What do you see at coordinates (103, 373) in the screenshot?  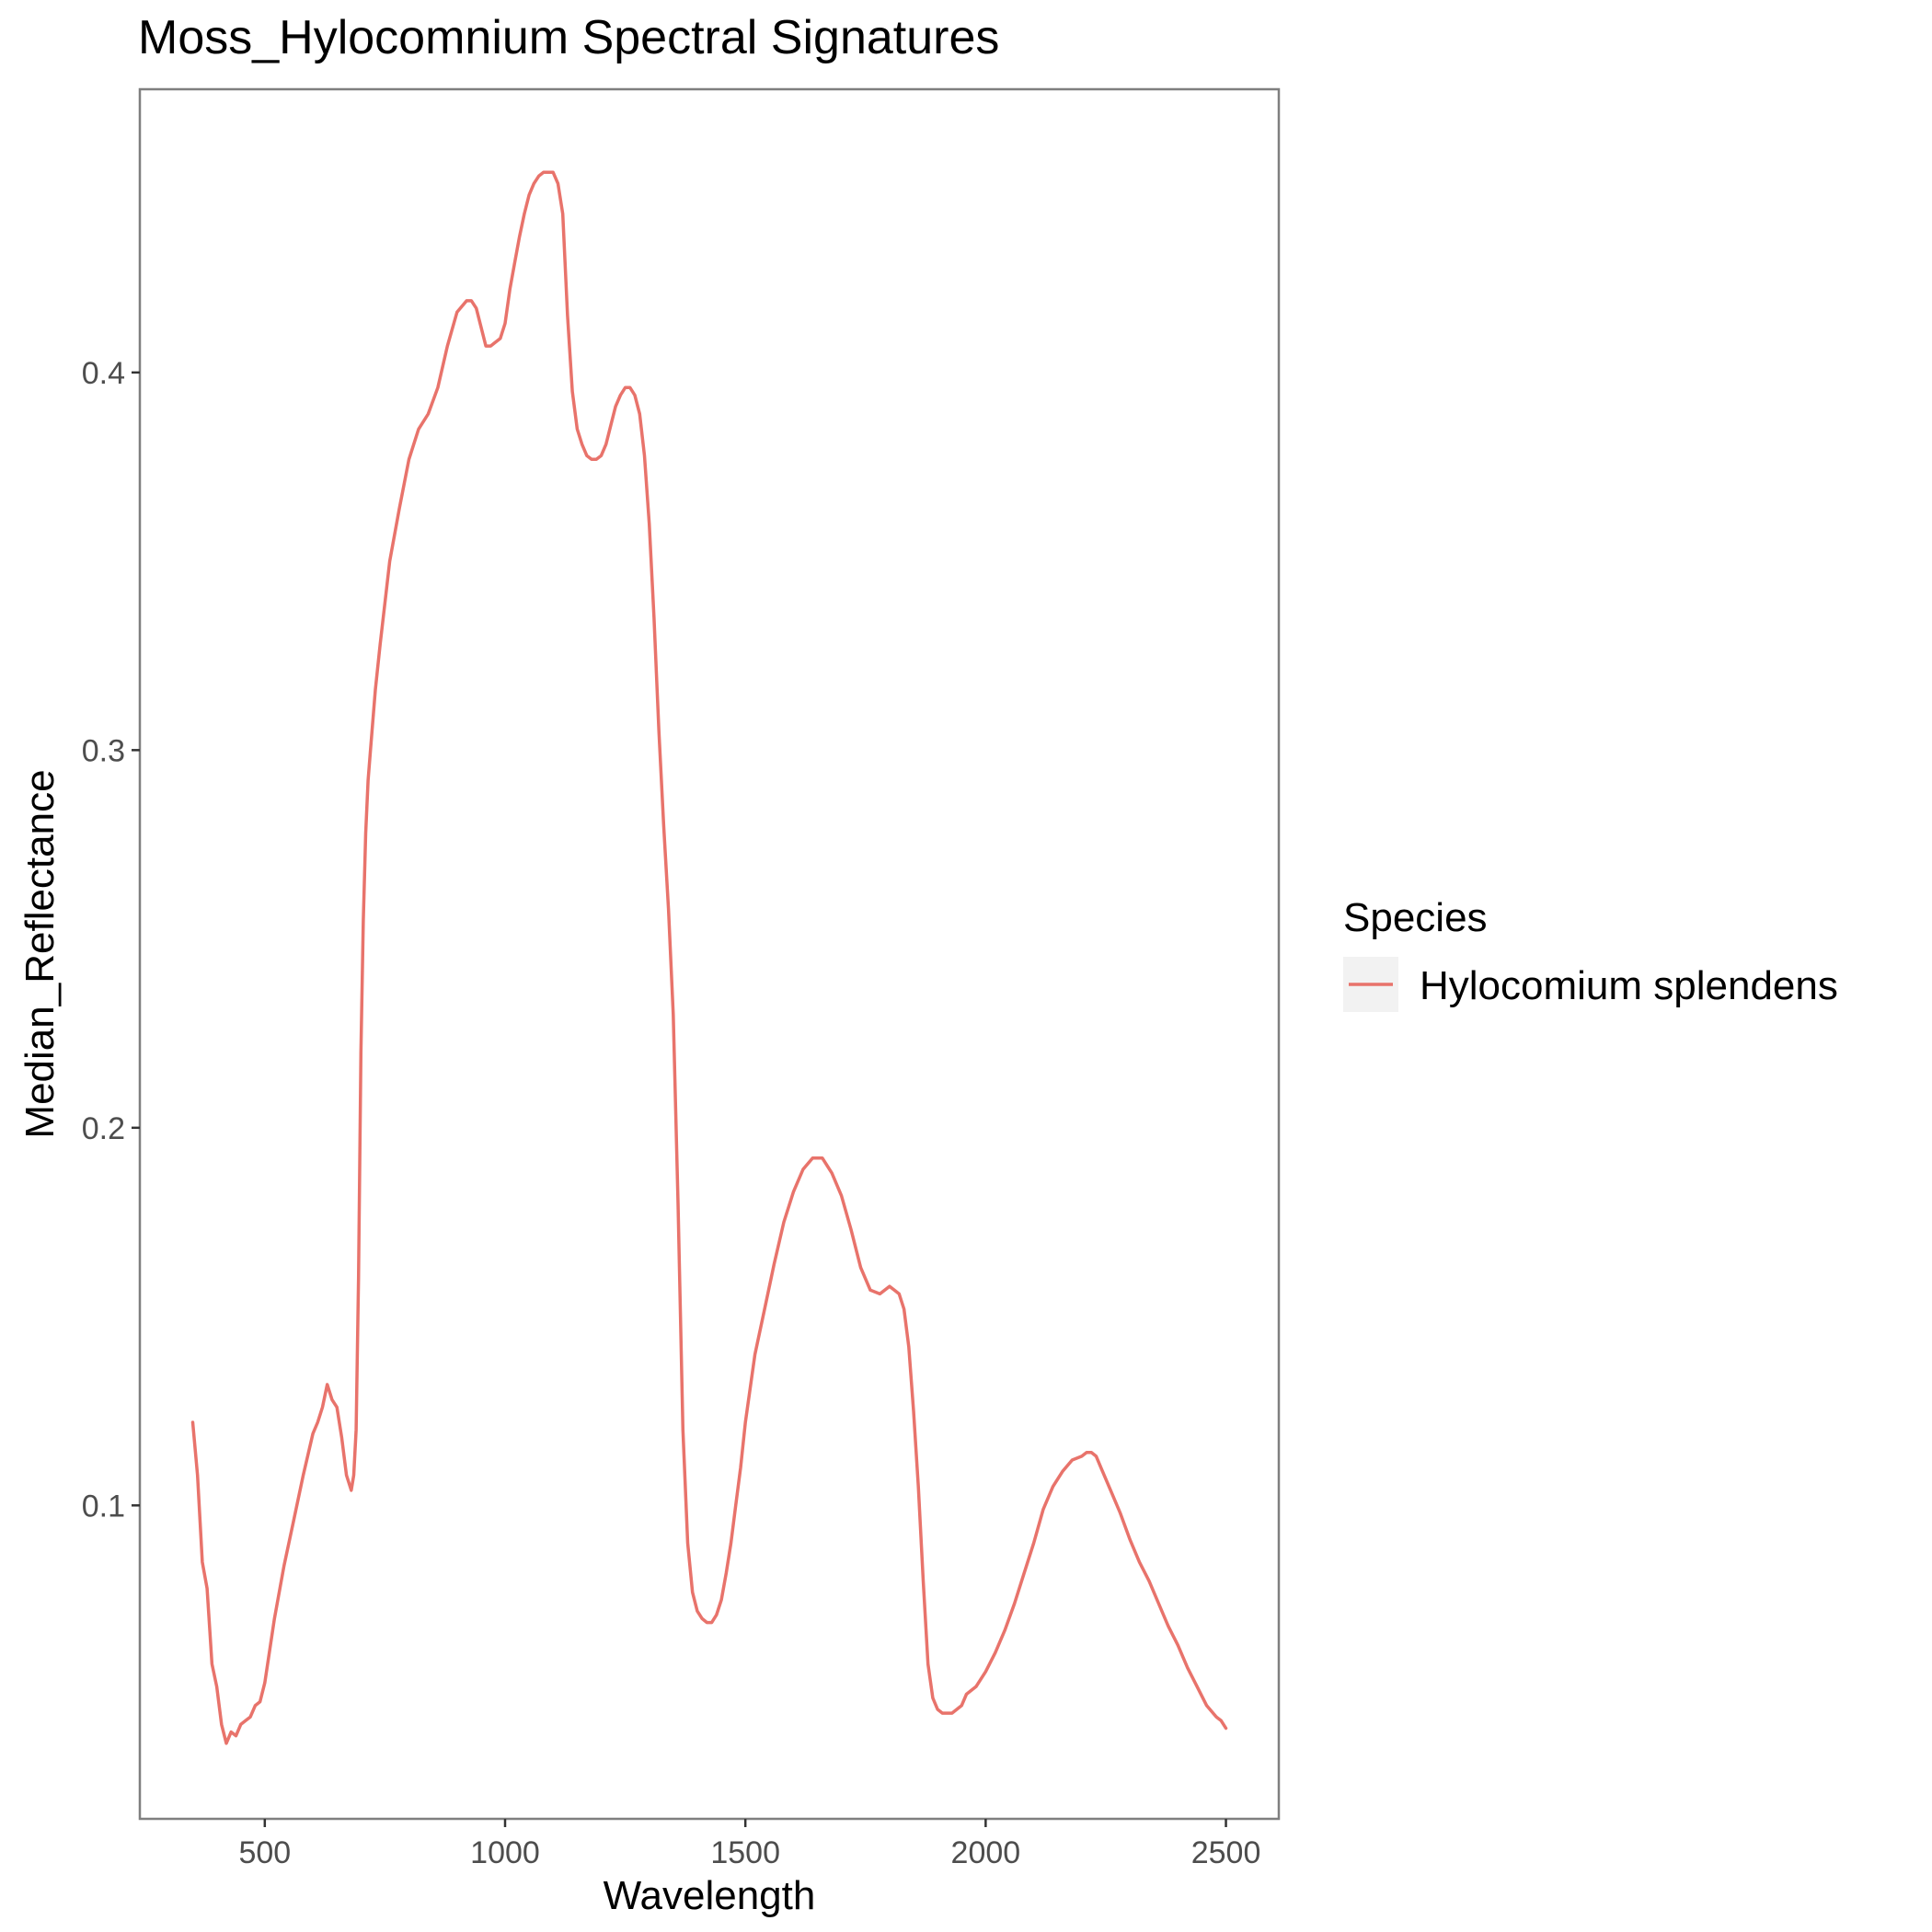 I see `y-tick-label: 0.4` at bounding box center [103, 373].